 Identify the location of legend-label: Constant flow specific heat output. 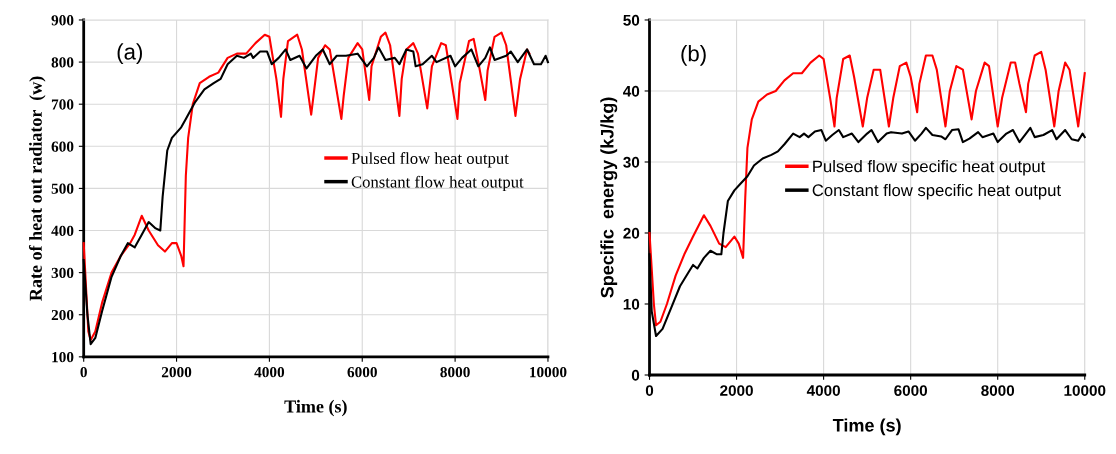
(936, 191).